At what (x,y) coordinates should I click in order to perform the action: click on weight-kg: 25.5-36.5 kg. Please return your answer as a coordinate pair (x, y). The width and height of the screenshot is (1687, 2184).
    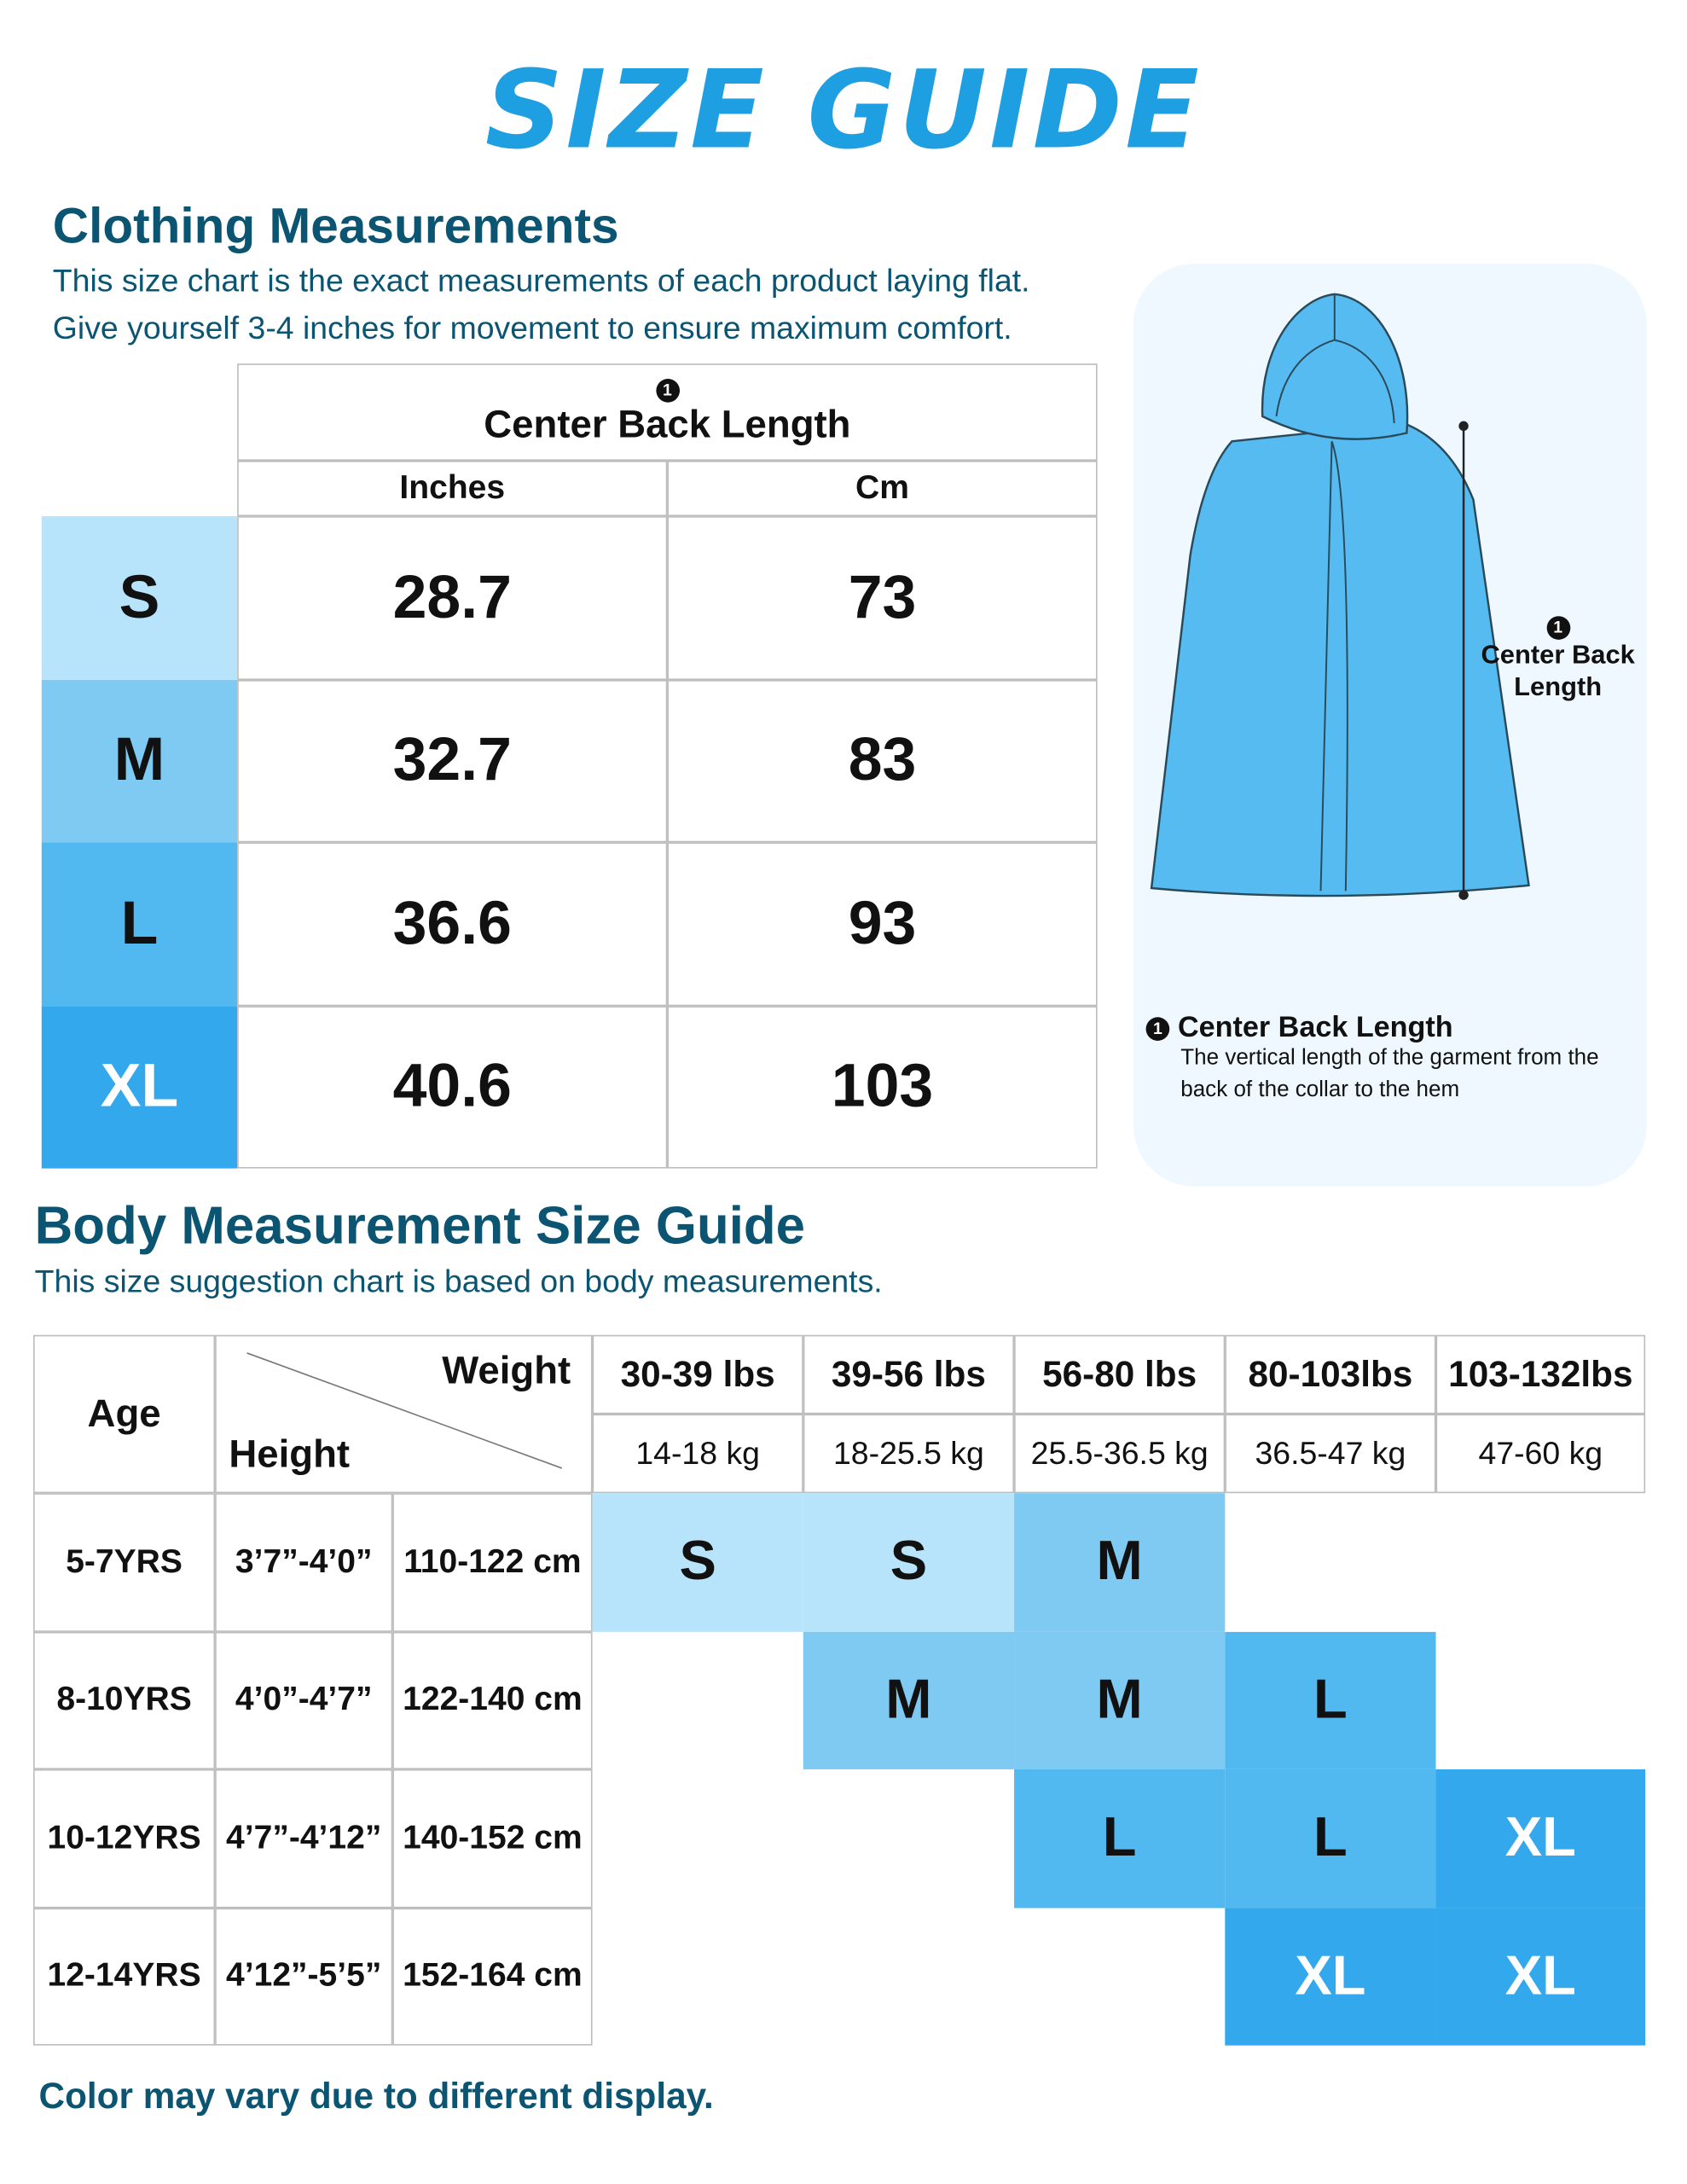
    Looking at the image, I should click on (1120, 1454).